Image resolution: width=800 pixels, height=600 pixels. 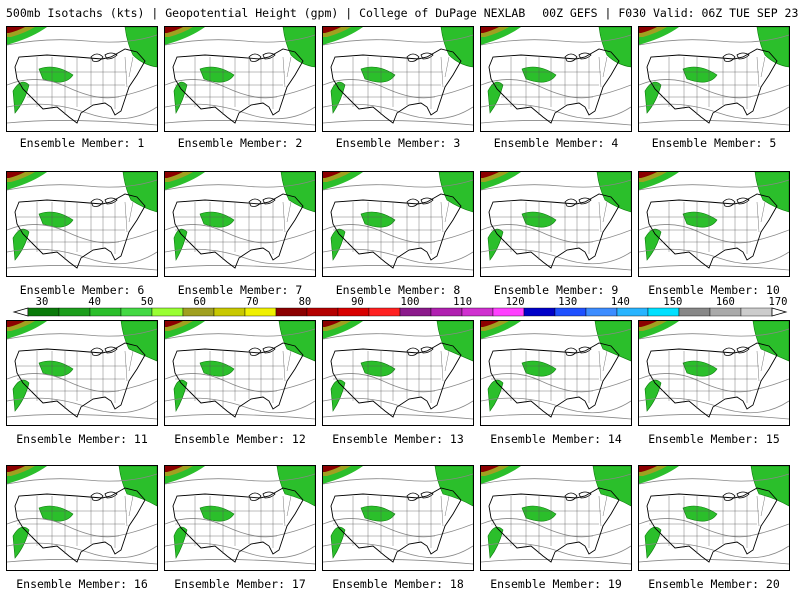 I want to click on colorbar-tick-label: 40, so click(x=94, y=302).